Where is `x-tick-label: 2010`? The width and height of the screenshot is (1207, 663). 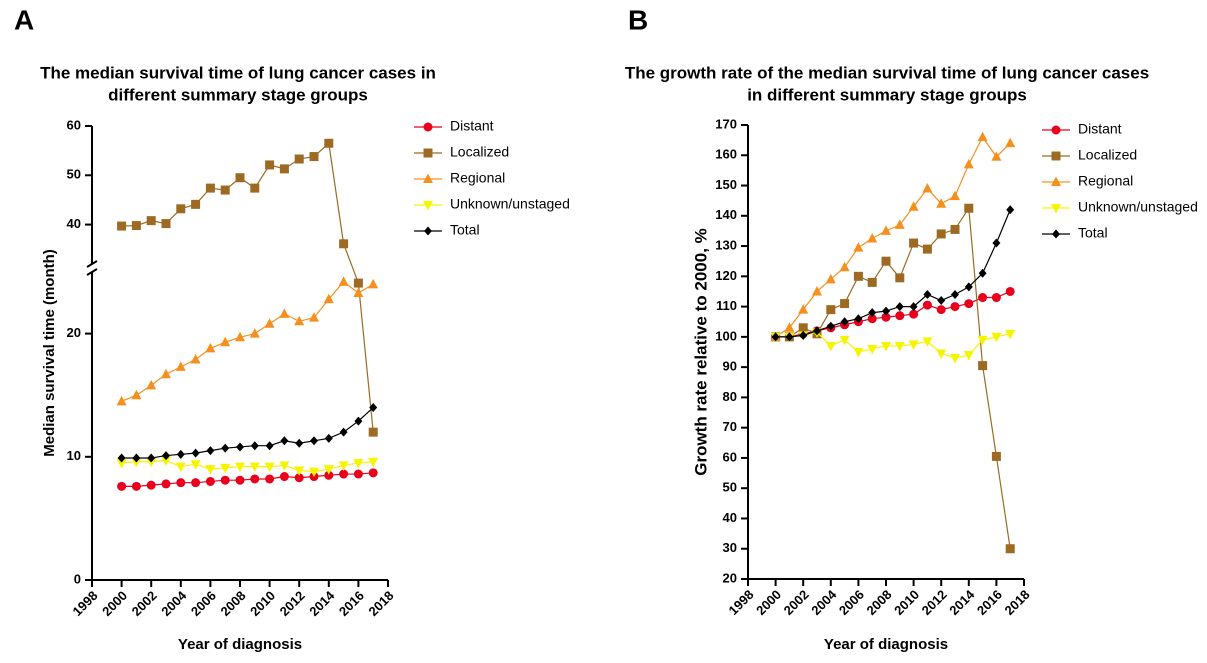 x-tick-label: 2010 is located at coordinates (906, 602).